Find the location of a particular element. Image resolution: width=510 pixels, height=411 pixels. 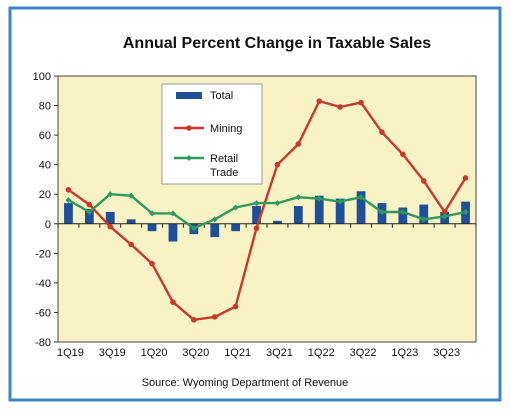

x-tick-label: 3Q19 is located at coordinates (112, 353).